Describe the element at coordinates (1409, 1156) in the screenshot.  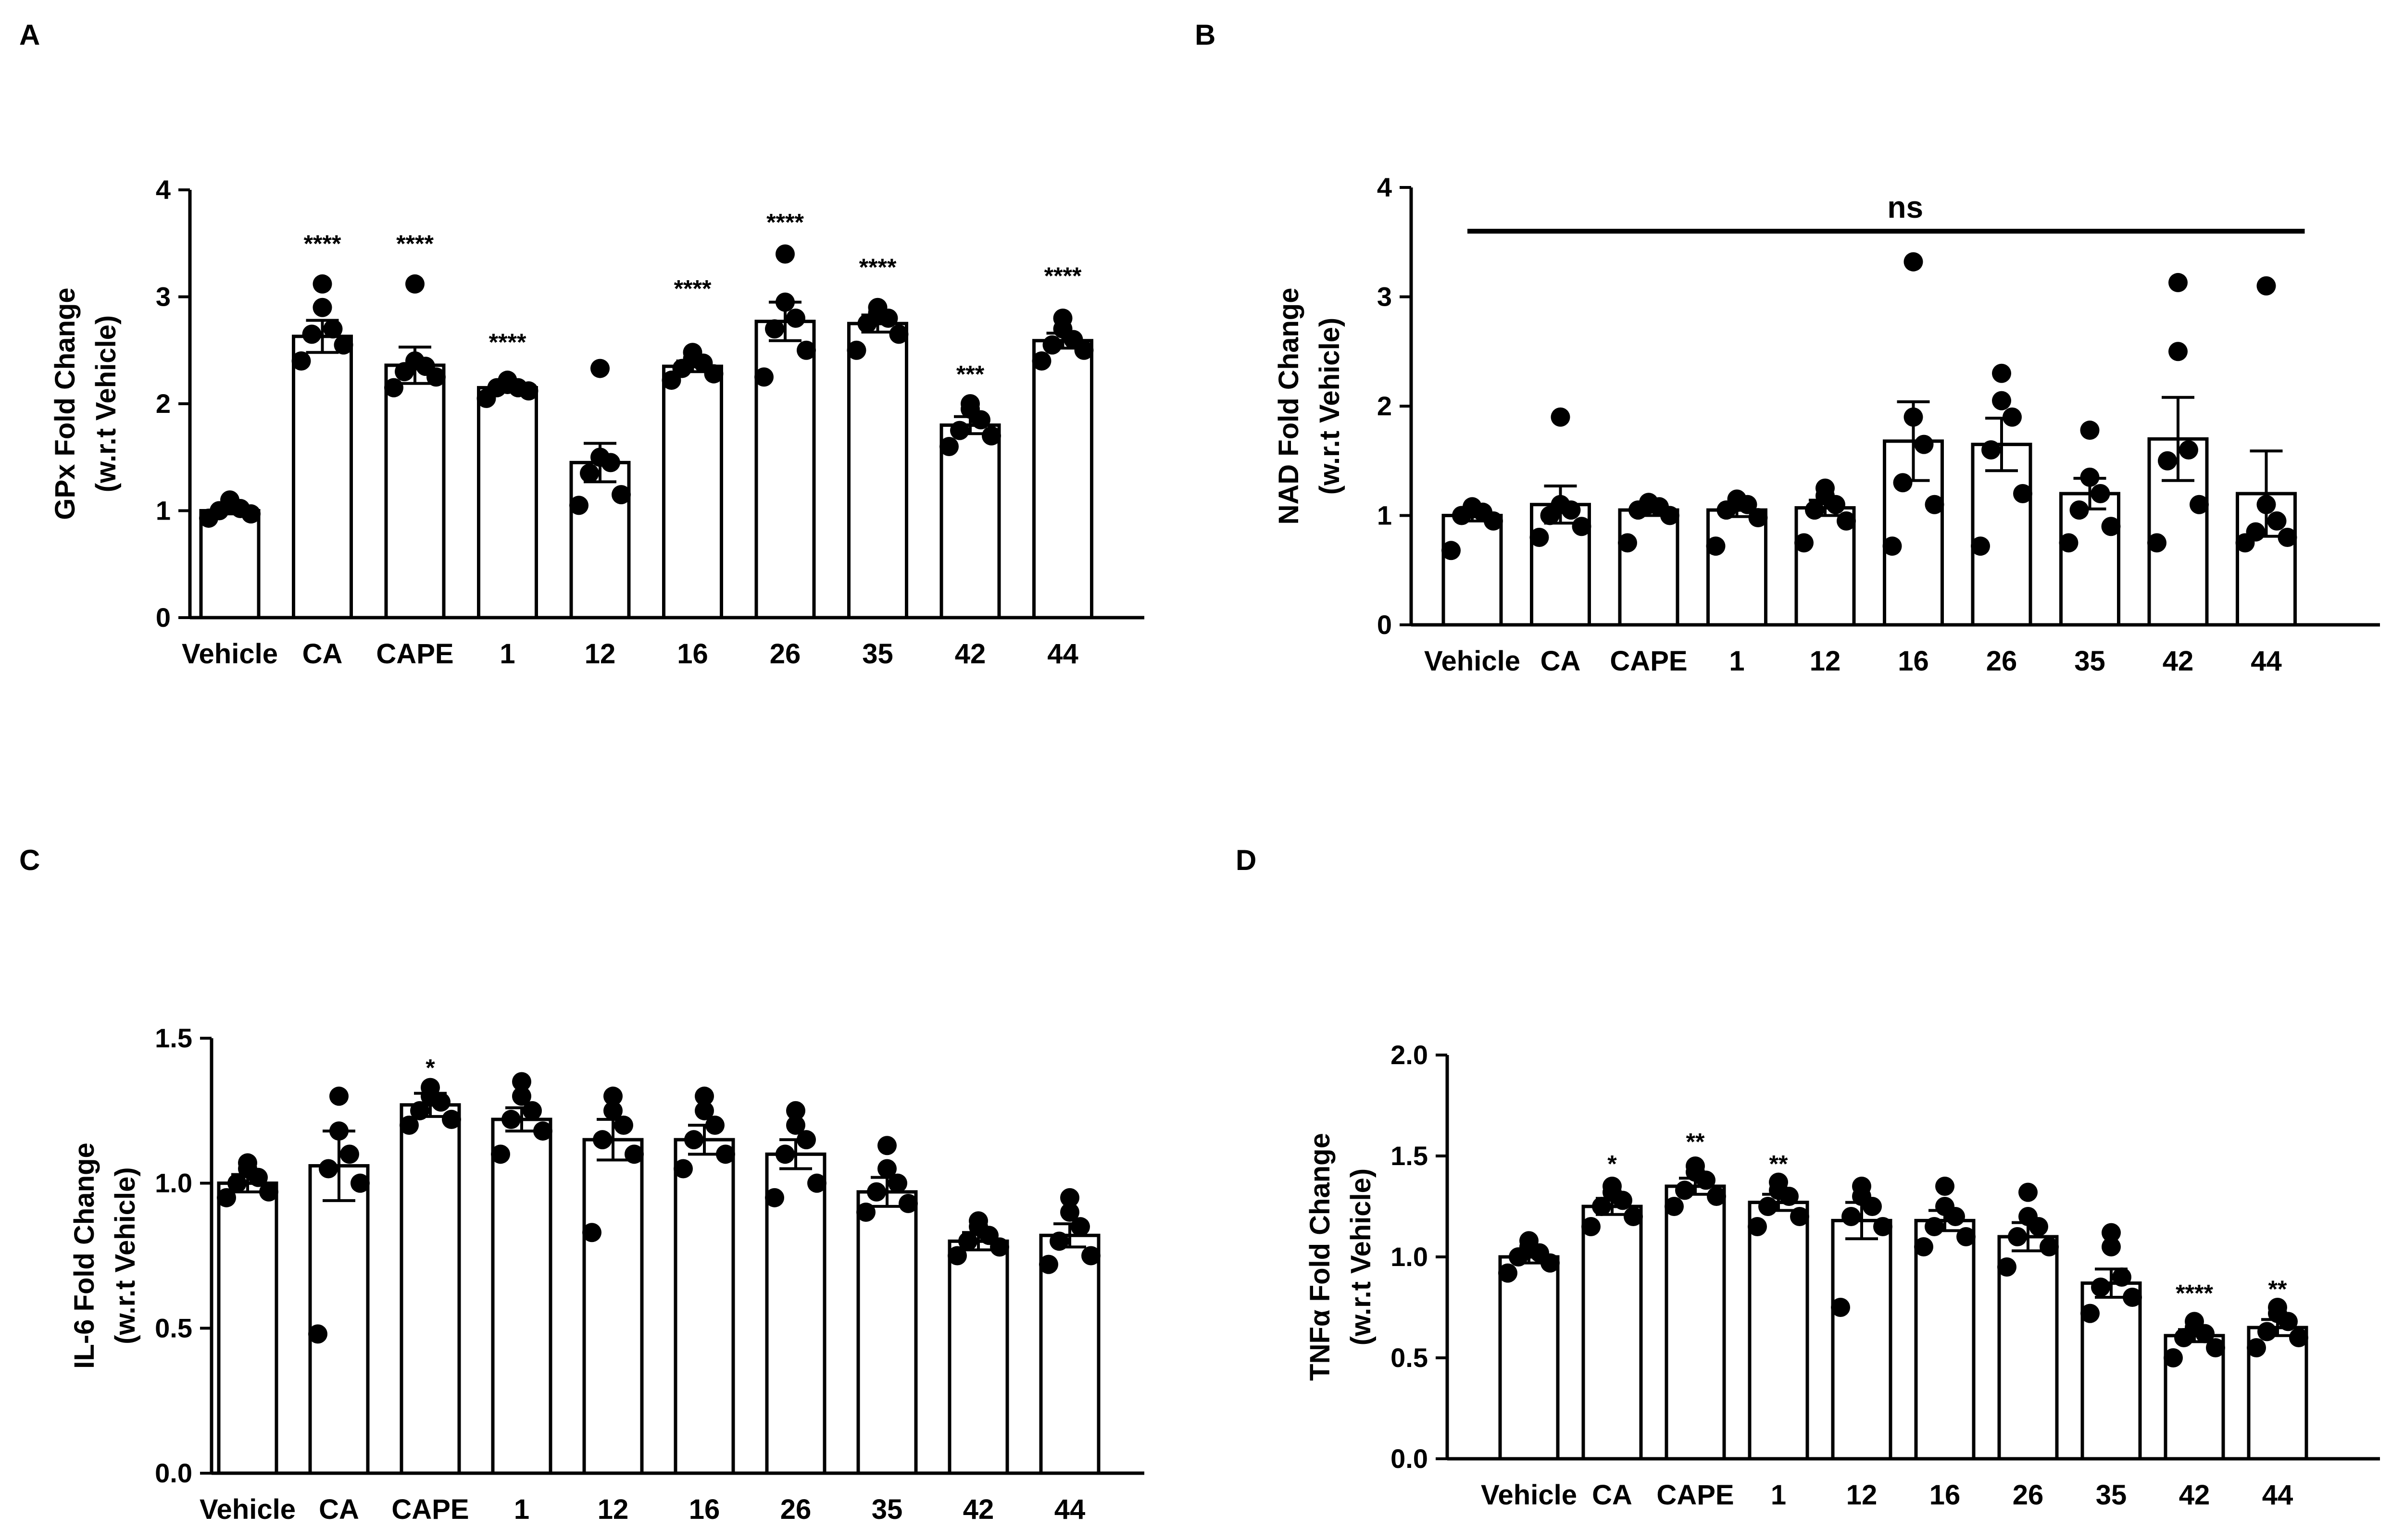
I see `tnfa-y-tick-label: 1.5` at that location.